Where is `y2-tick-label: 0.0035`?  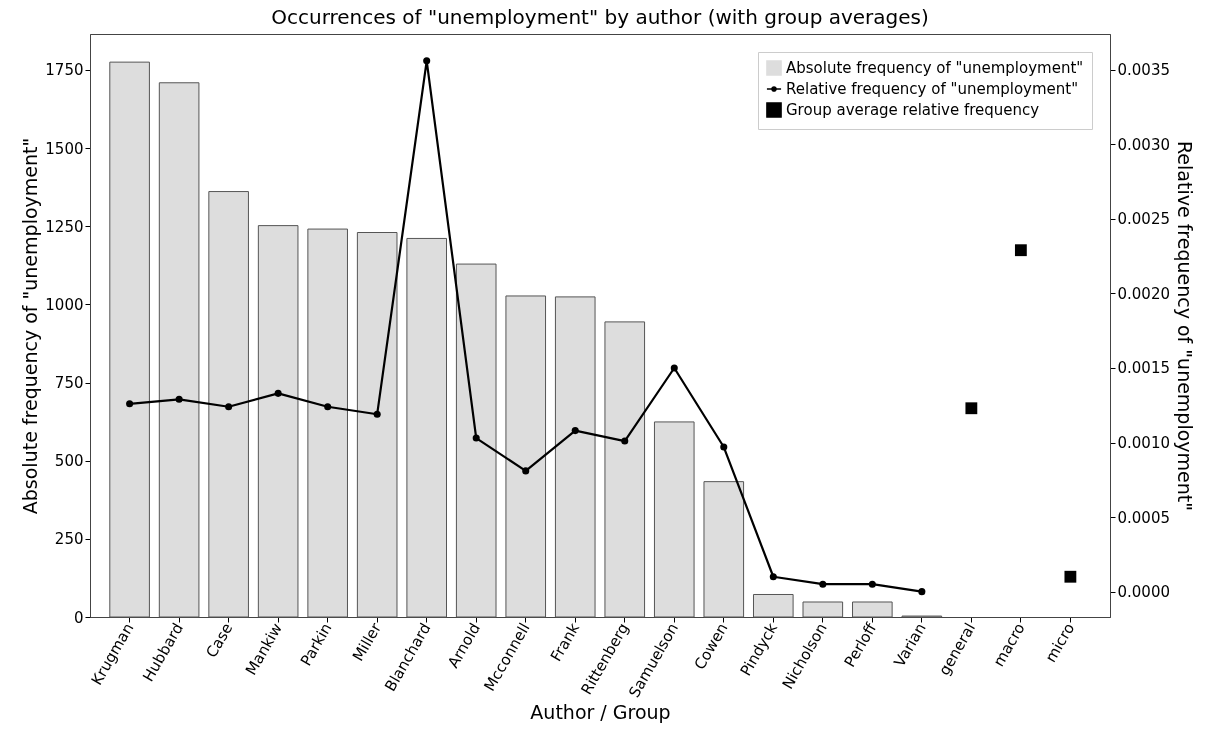 y2-tick-label: 0.0035 is located at coordinates (1143, 70).